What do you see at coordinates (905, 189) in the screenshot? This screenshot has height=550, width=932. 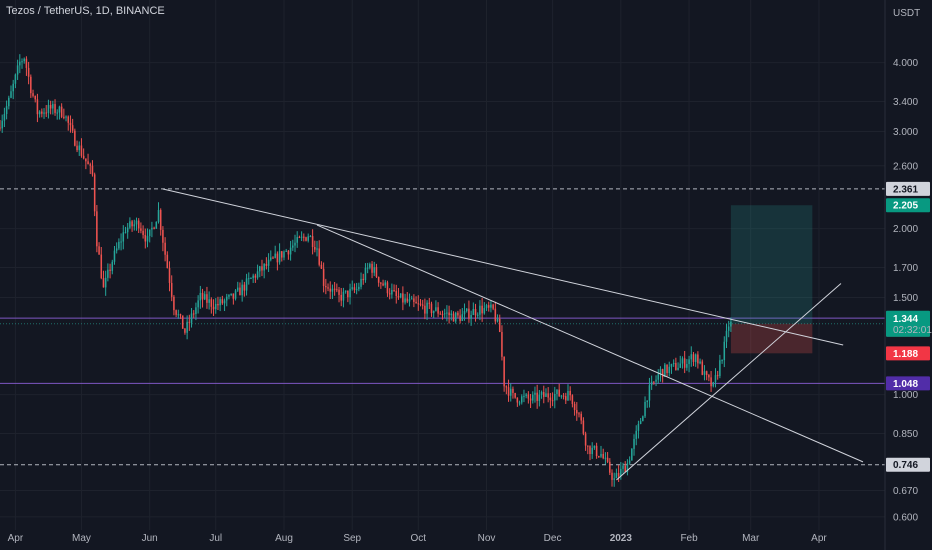 I see `level-tag-label: 2.361` at bounding box center [905, 189].